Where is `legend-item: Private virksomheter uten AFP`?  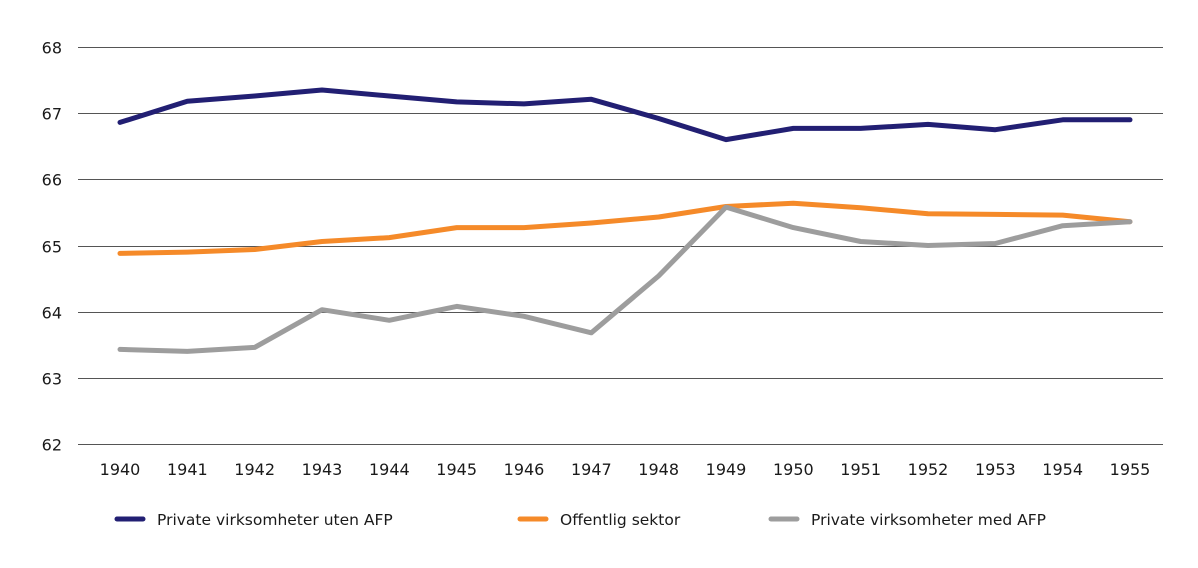 legend-item: Private virksomheter uten AFP is located at coordinates (253, 520).